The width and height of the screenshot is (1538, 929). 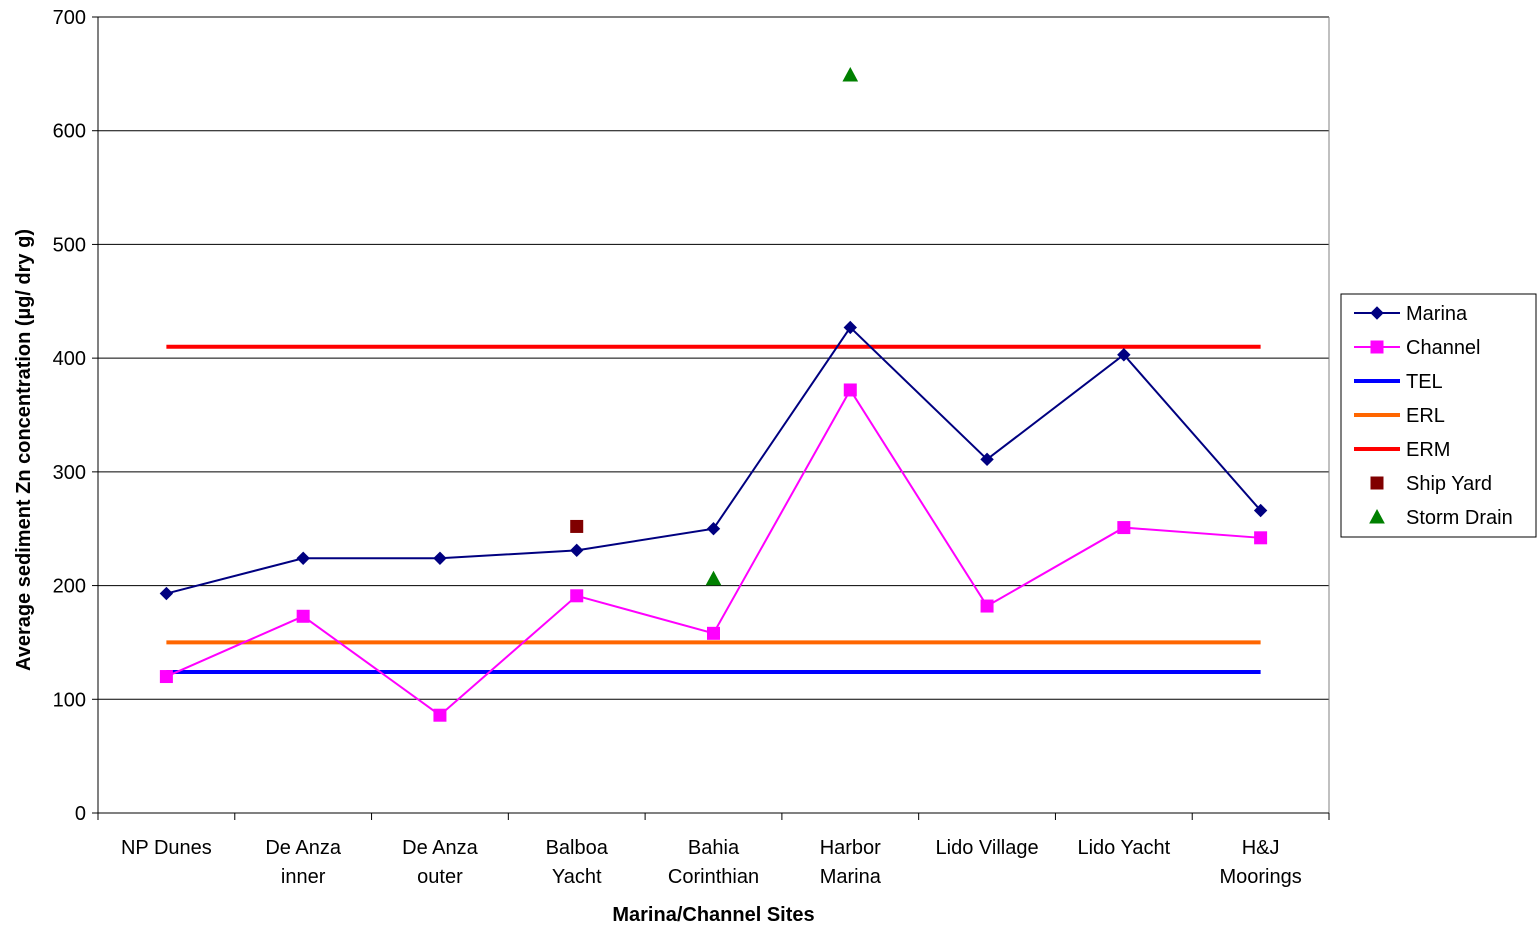 I want to click on x-tick-label-1-1: inner, so click(x=303, y=877).